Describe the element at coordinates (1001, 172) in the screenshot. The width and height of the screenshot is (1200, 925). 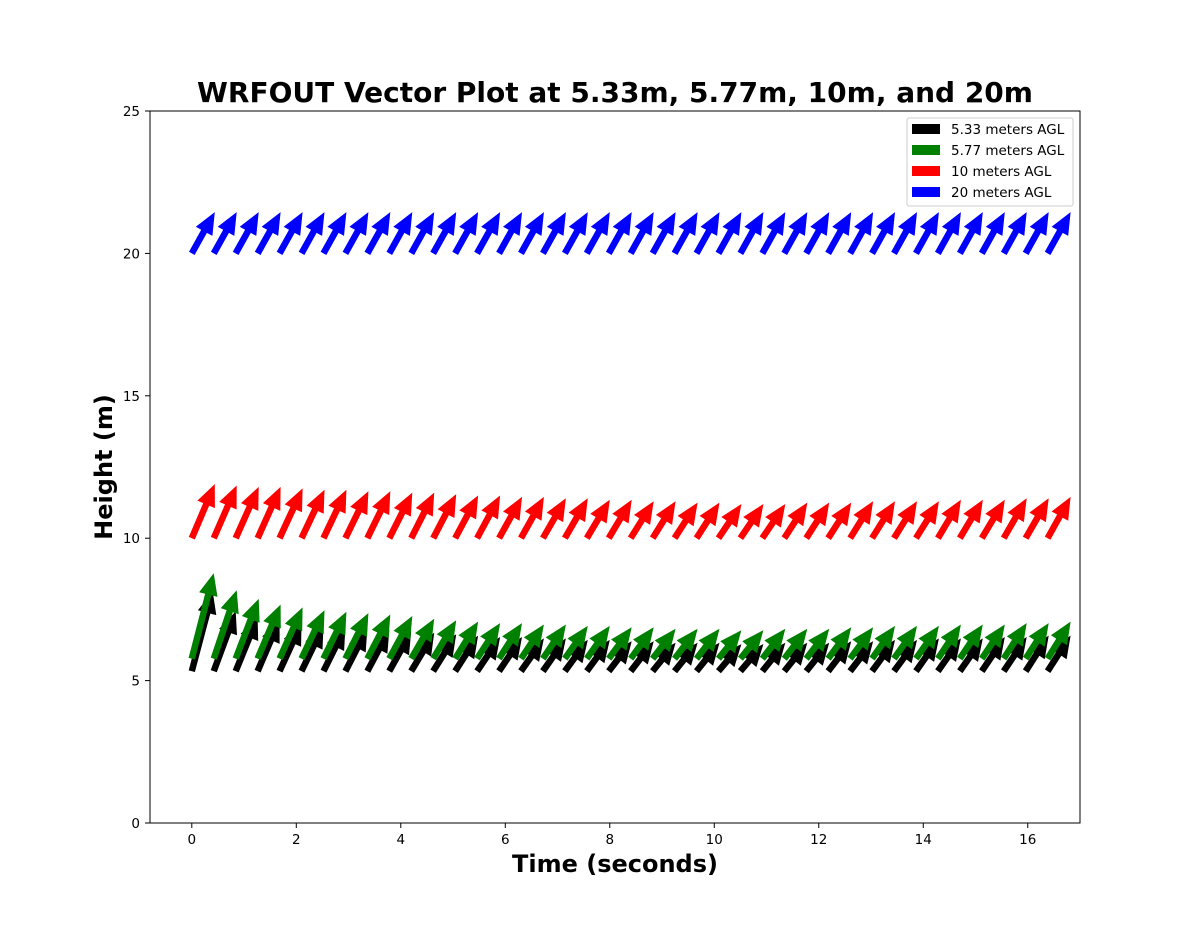
I see `legend-label: 10 meters AGL` at that location.